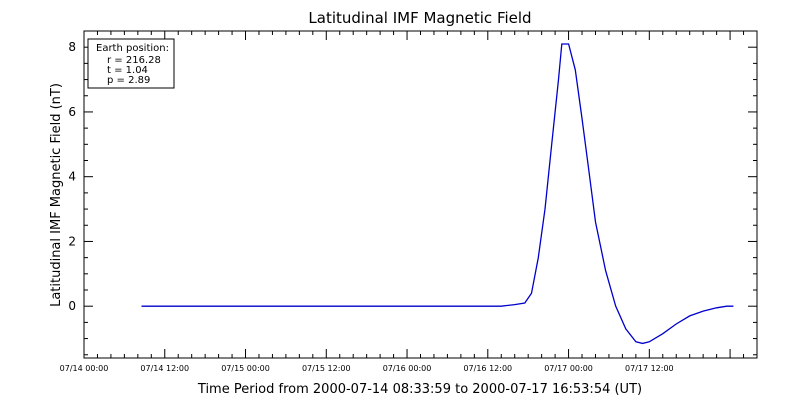 The width and height of the screenshot is (800, 400). I want to click on y-tick-label: 6, so click(72, 112).